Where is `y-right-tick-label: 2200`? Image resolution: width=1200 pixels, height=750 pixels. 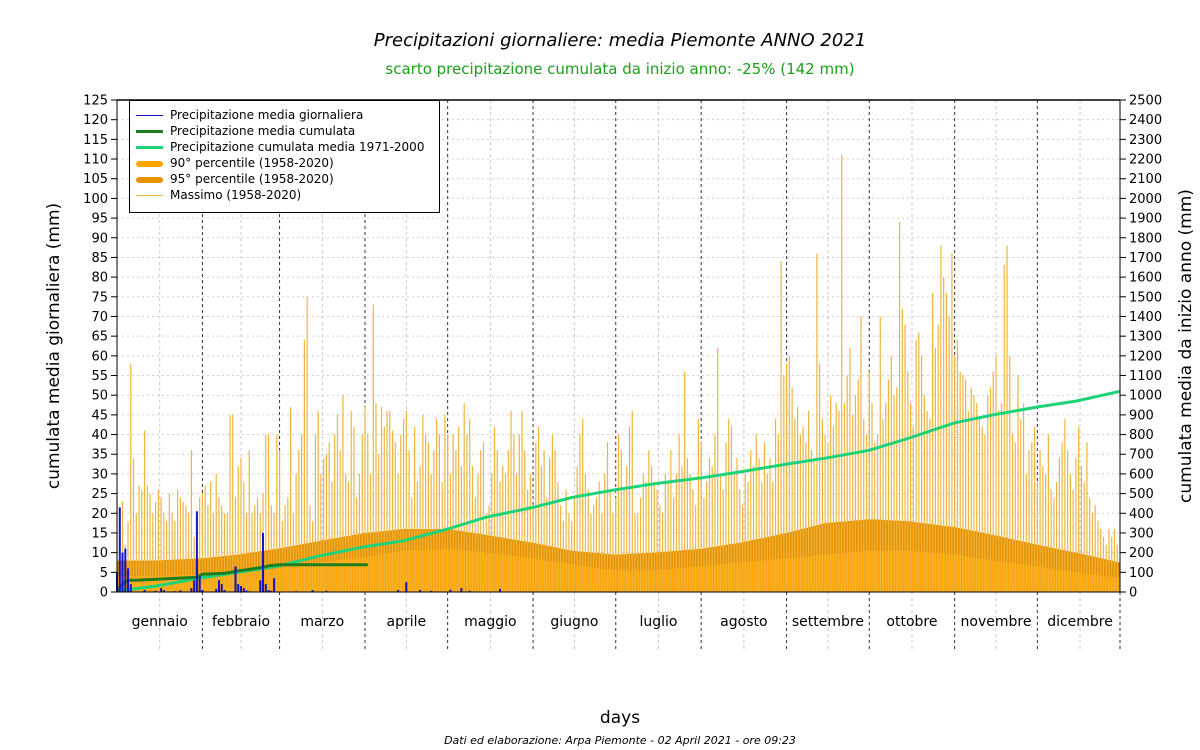
y-right-tick-label: 2200 is located at coordinates (1145, 160).